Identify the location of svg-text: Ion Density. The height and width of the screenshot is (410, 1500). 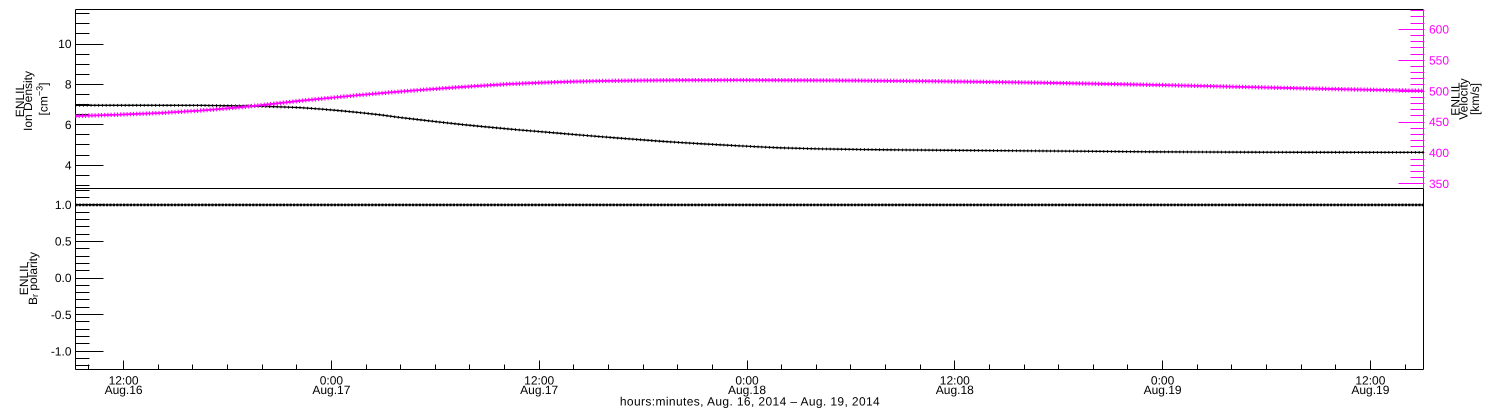
(28, 101).